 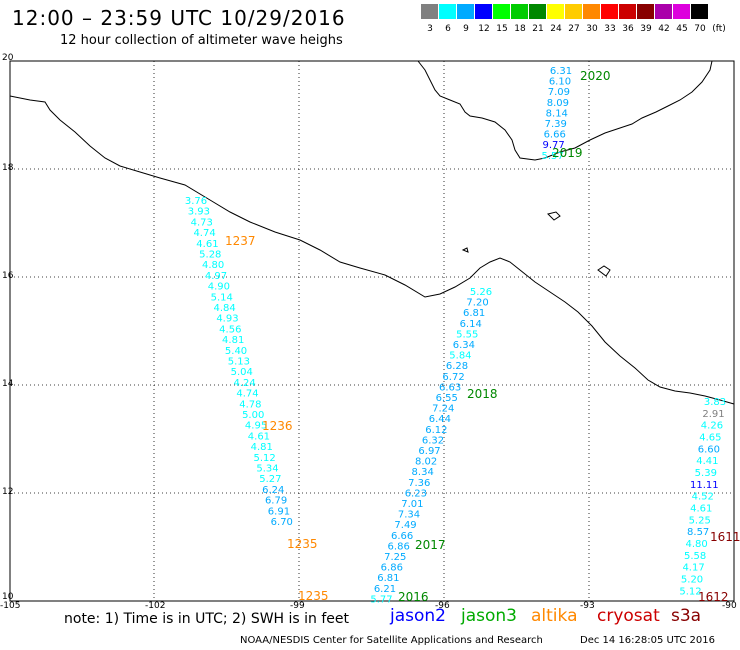 What do you see at coordinates (690, 591) in the screenshot?
I see `track-1611-value: 5.12` at bounding box center [690, 591].